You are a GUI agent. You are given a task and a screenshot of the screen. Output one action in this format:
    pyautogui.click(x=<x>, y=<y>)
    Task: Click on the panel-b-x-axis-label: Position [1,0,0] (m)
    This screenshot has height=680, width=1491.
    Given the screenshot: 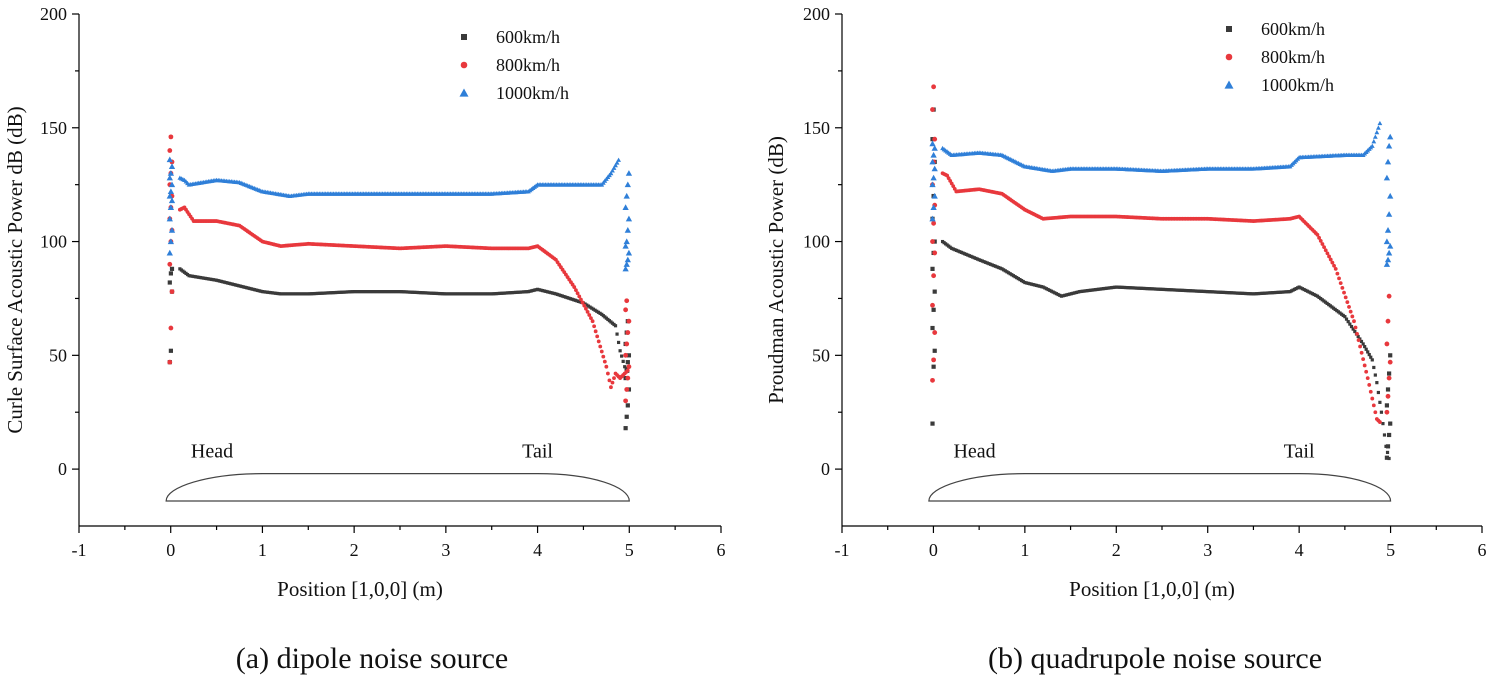 What is the action you would take?
    pyautogui.click(x=1152, y=589)
    